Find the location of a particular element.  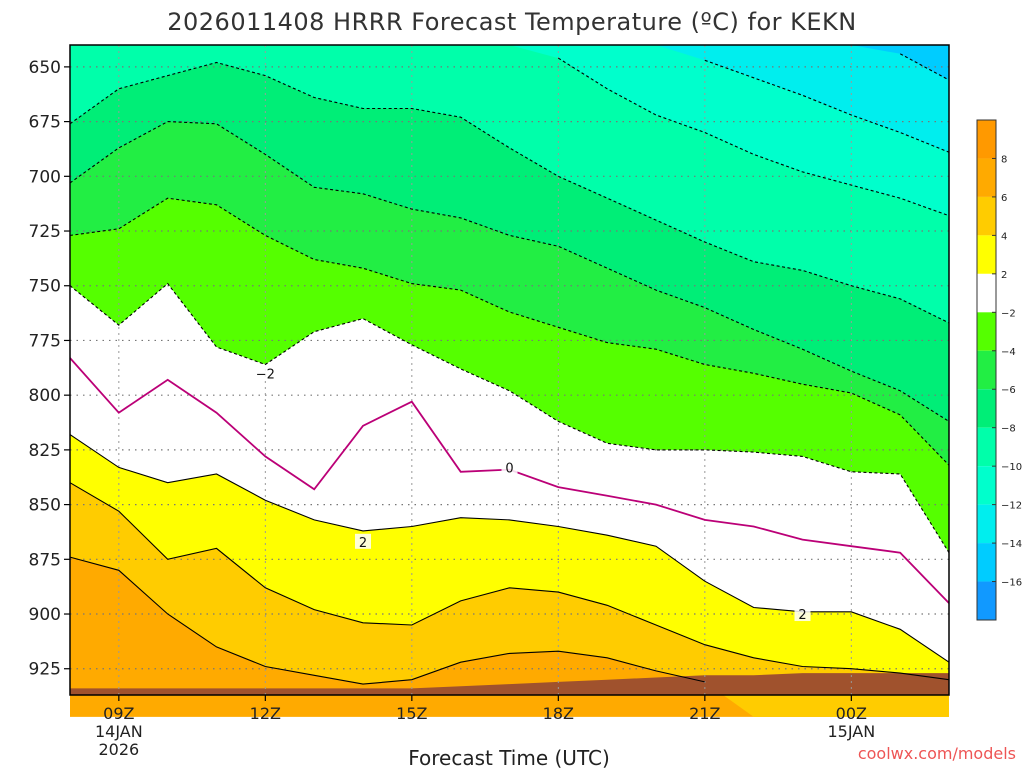

x-tick-date-00Z: 15JAN is located at coordinates (851, 731).